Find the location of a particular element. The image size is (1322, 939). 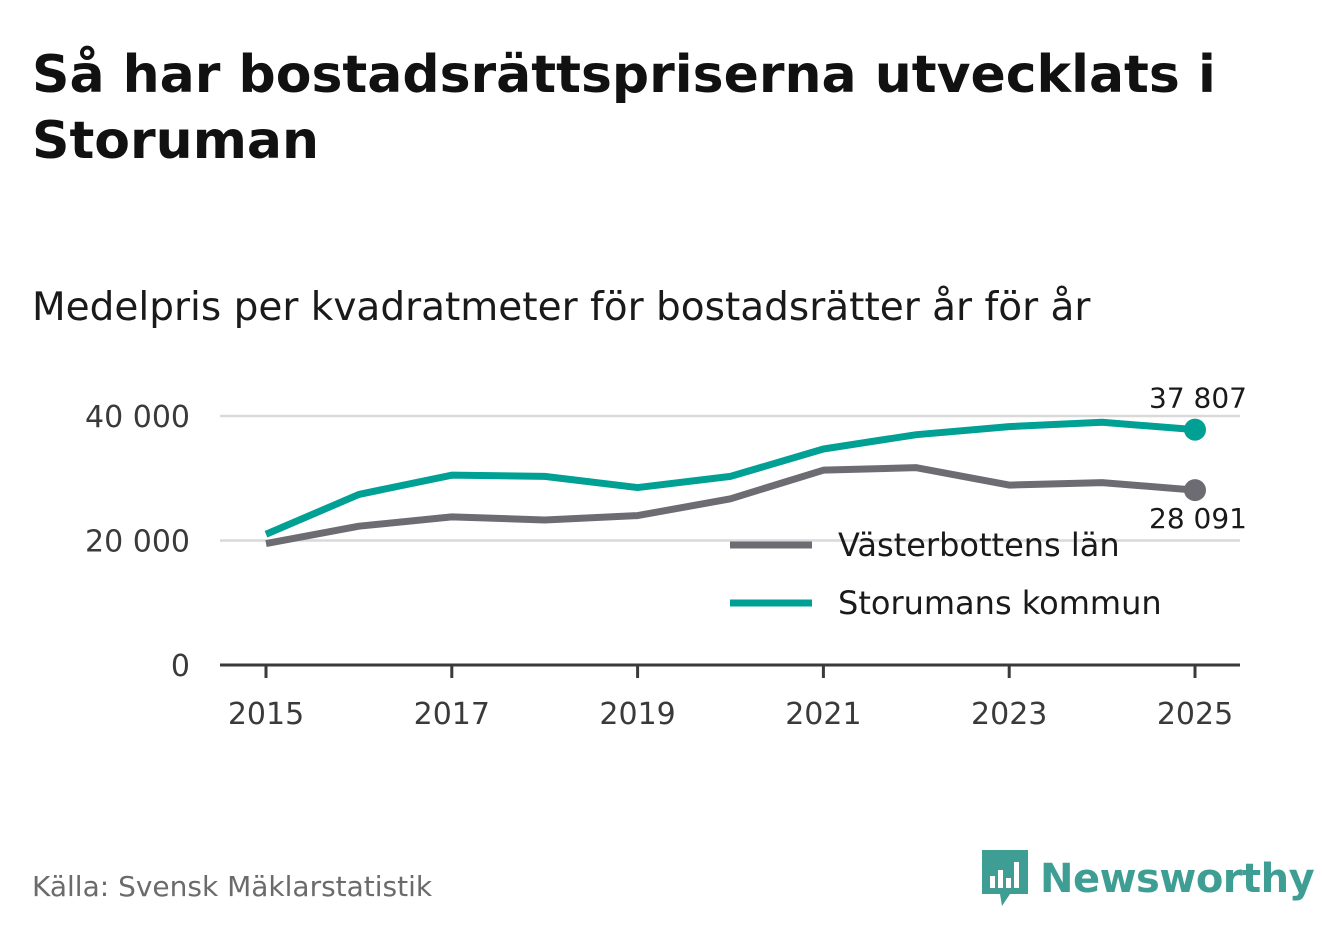

x-axis: 2015 2017 2019 2021 2023 2025 is located at coordinates (730, 697).